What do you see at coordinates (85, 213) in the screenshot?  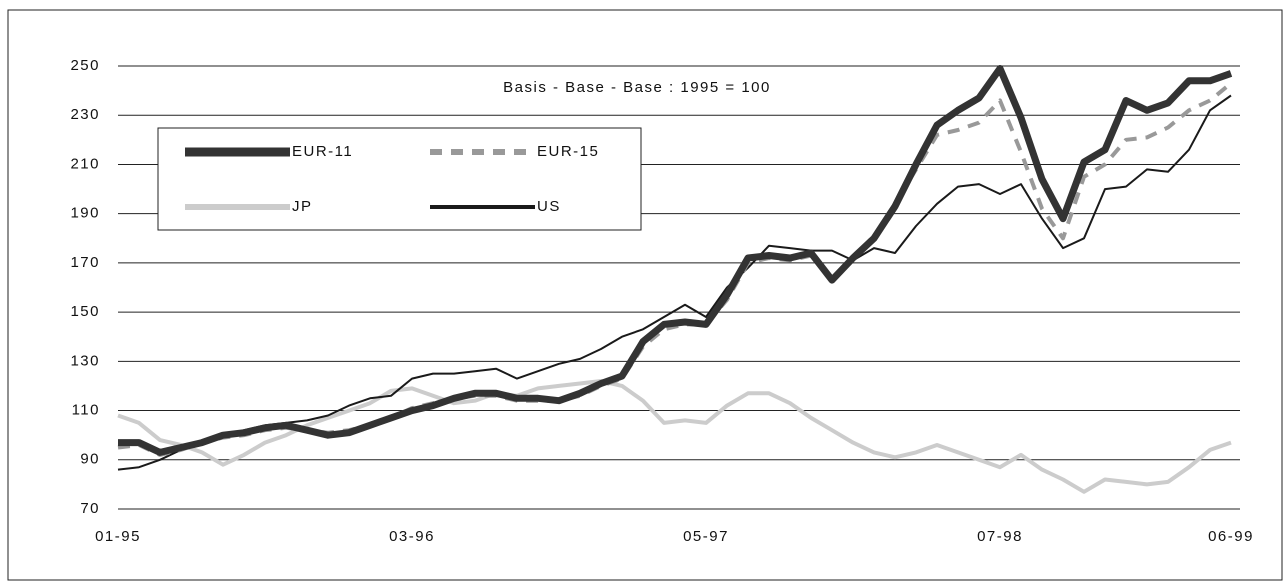 I see `y-tick-label: 190` at bounding box center [85, 213].